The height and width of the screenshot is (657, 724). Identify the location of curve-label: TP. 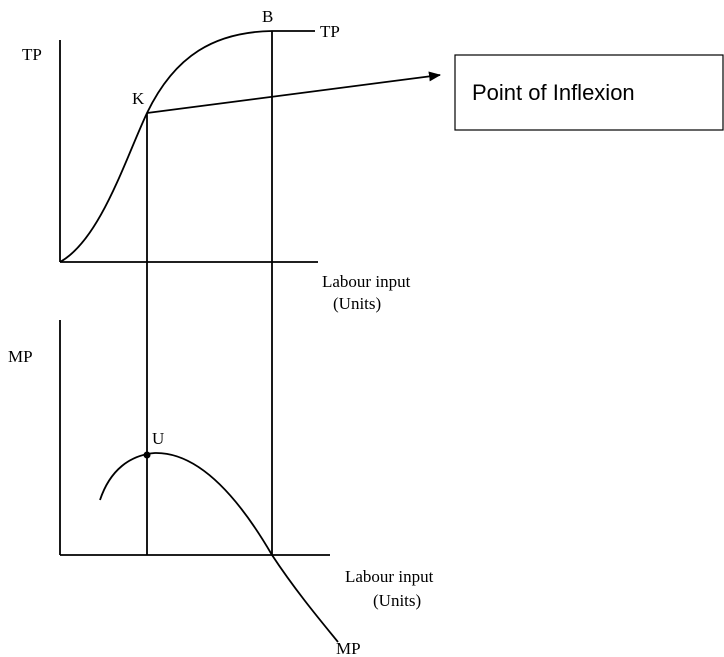
(330, 31).